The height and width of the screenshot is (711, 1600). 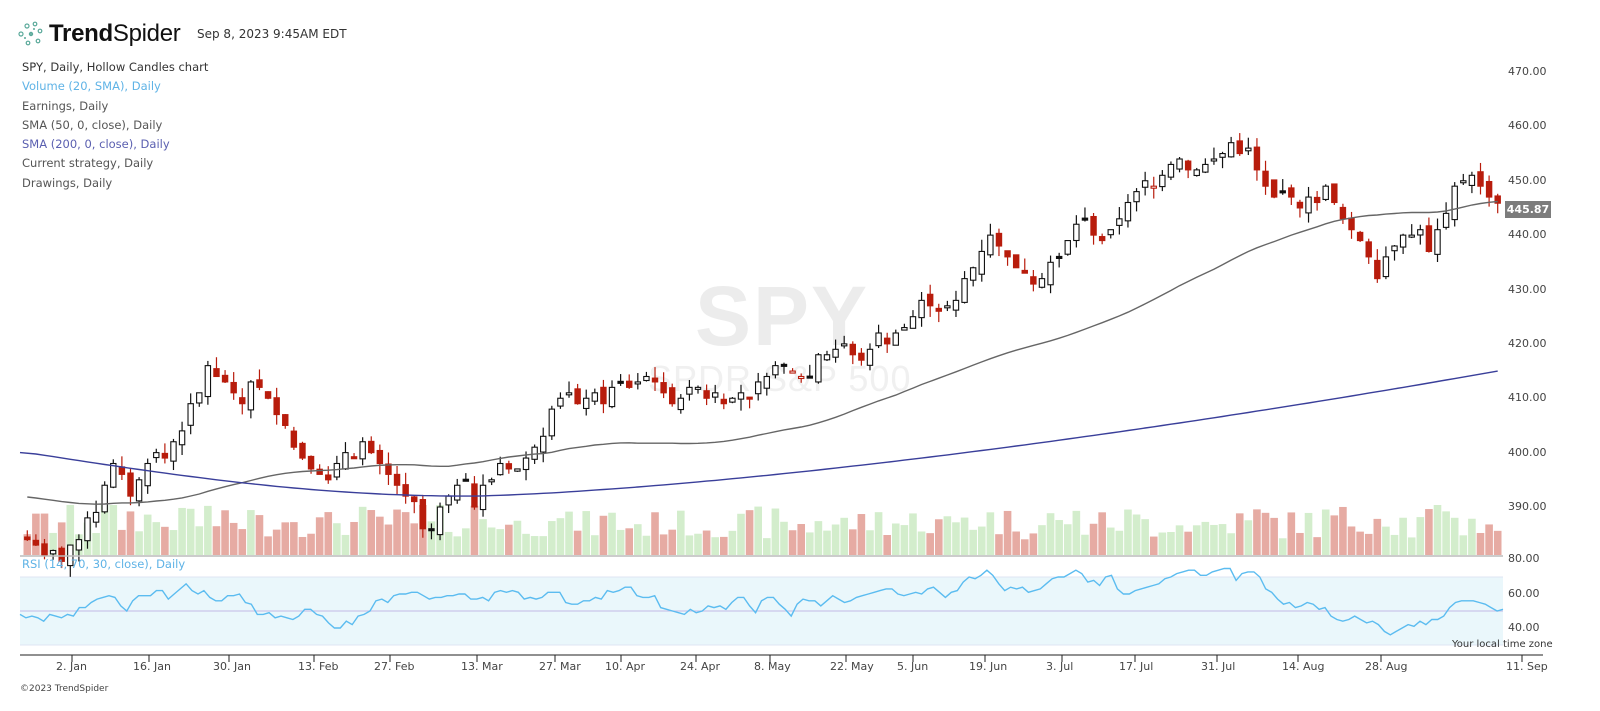 I want to click on time-tick-label: 16. Jan, so click(x=152, y=666).